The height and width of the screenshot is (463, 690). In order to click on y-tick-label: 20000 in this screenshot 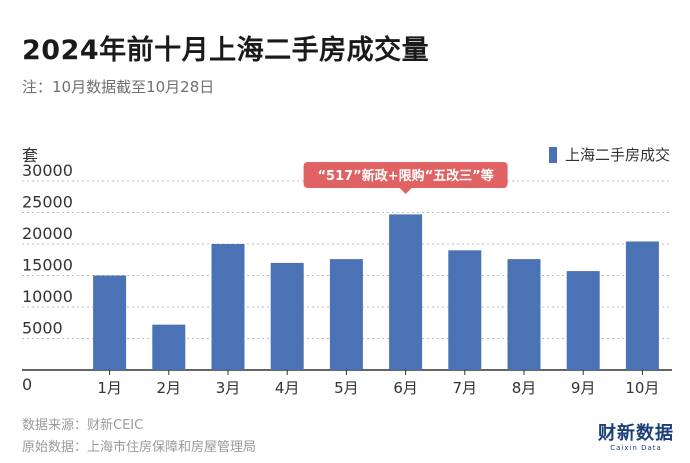, I will do `click(47, 233)`.